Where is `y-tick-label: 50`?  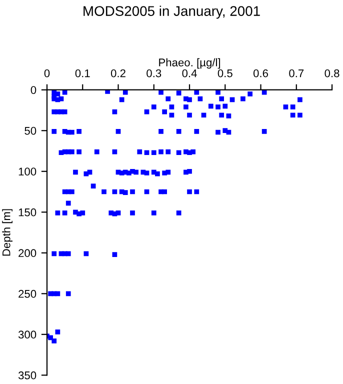 y-tick-label: 50 is located at coordinates (30, 130).